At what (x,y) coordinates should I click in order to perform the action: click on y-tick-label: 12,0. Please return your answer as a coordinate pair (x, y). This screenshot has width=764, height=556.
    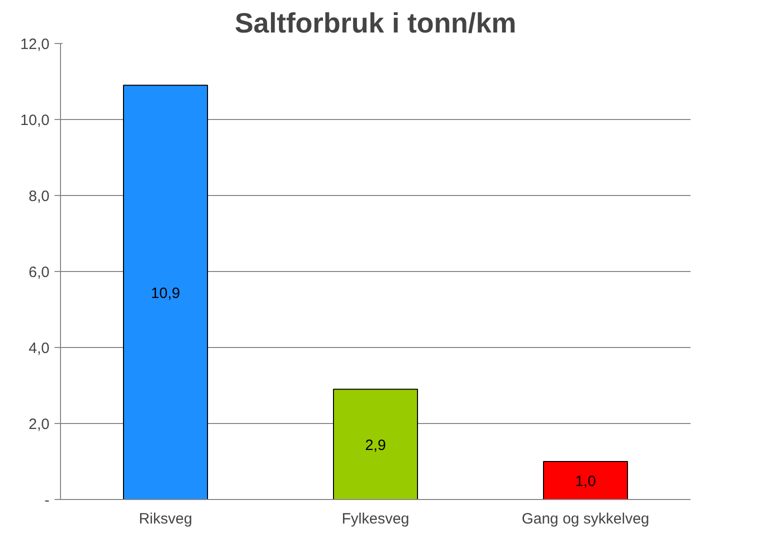
    Looking at the image, I should click on (35, 44).